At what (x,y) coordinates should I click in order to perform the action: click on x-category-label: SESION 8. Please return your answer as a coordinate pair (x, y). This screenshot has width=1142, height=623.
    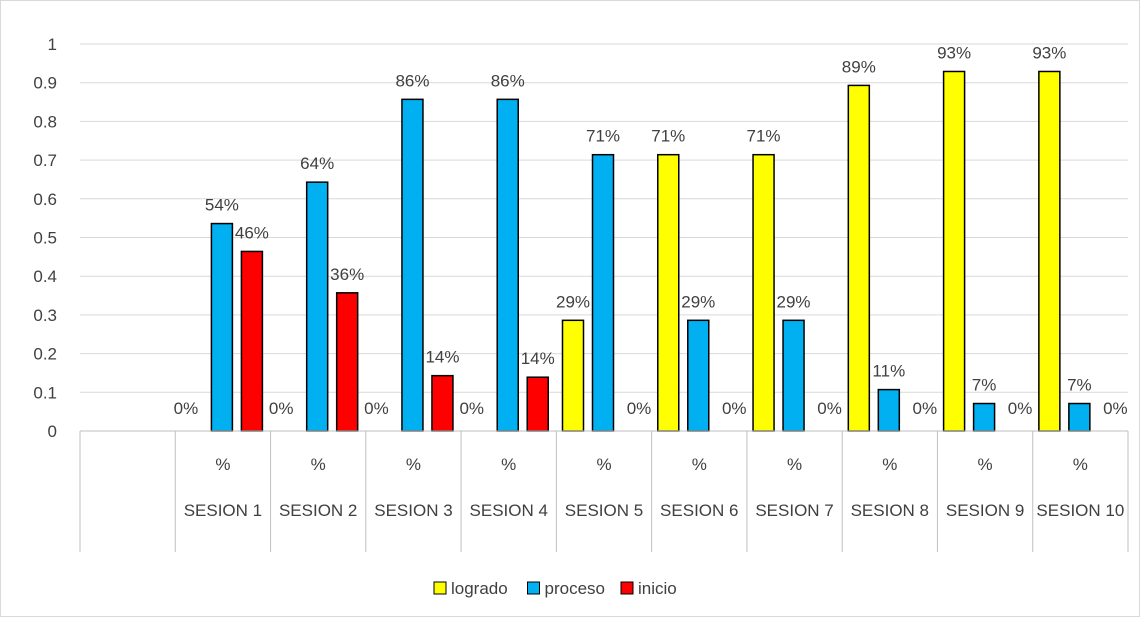
    Looking at the image, I should click on (890, 510).